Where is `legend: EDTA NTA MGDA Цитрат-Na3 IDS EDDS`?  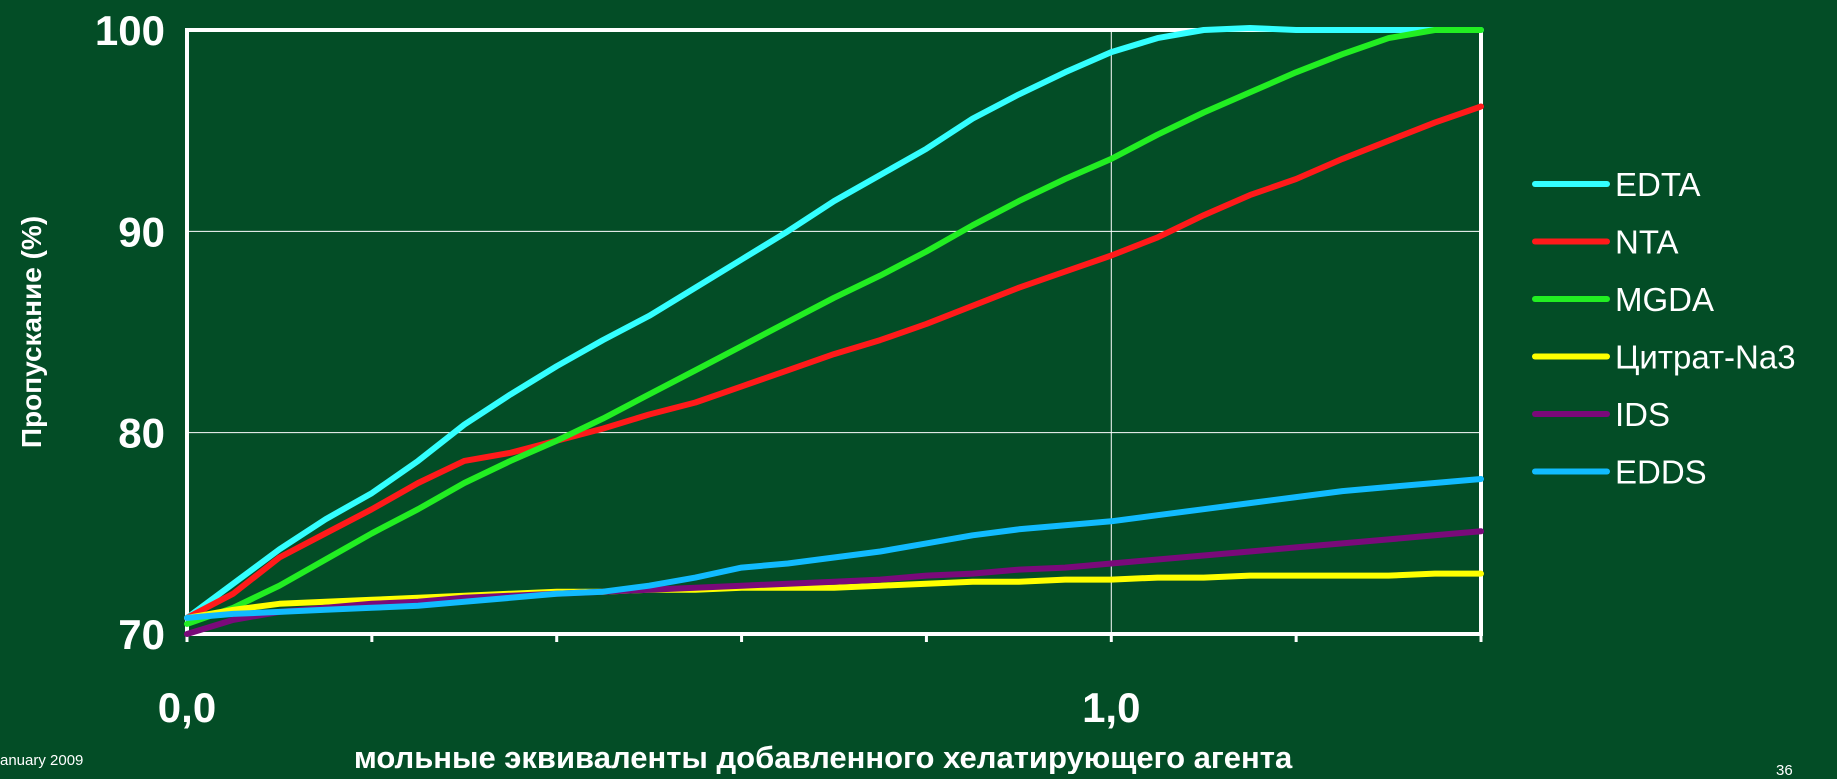
legend: EDTA NTA MGDA Цитрат-Na3 IDS EDDS is located at coordinates (1664, 328).